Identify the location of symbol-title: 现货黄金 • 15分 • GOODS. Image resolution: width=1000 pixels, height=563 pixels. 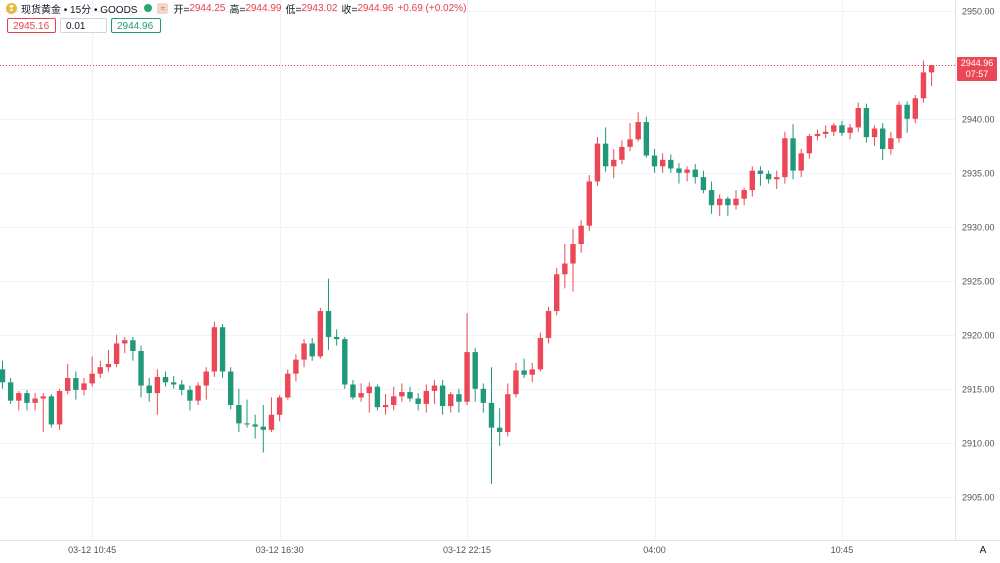
(79, 10).